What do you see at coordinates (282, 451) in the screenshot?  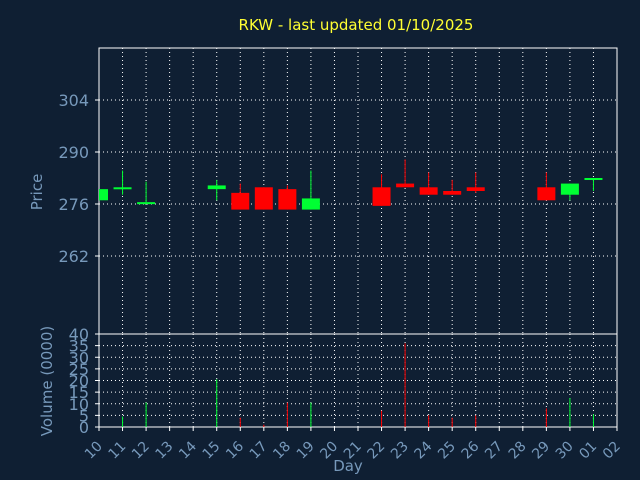 I see `x-tick-label: 18` at bounding box center [282, 451].